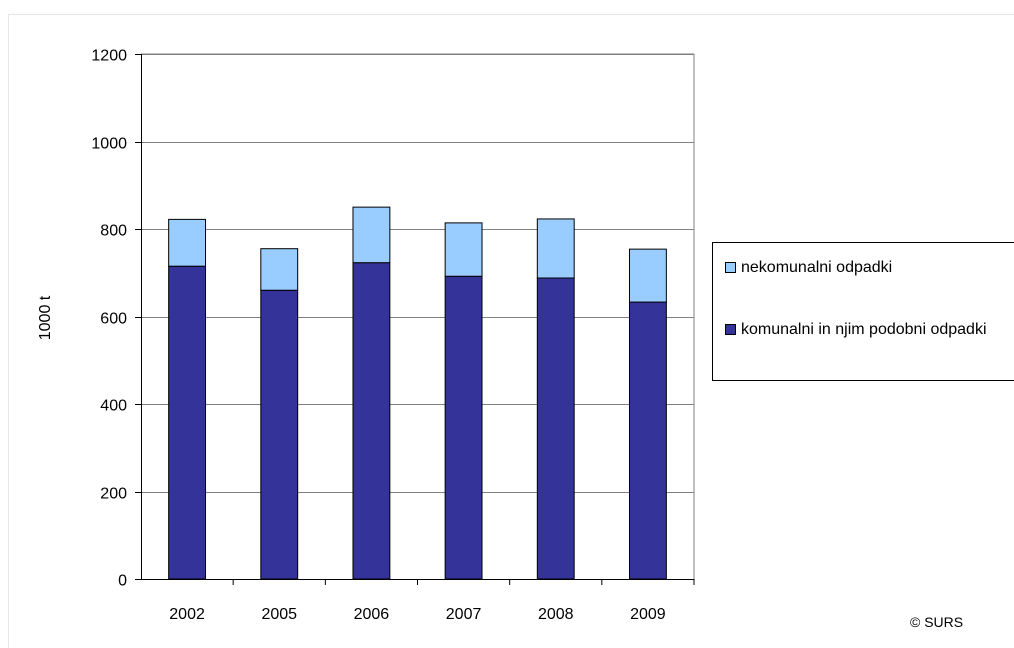 The image size is (1014, 648). What do you see at coordinates (113, 406) in the screenshot?
I see `y-tick-label-400: 400` at bounding box center [113, 406].